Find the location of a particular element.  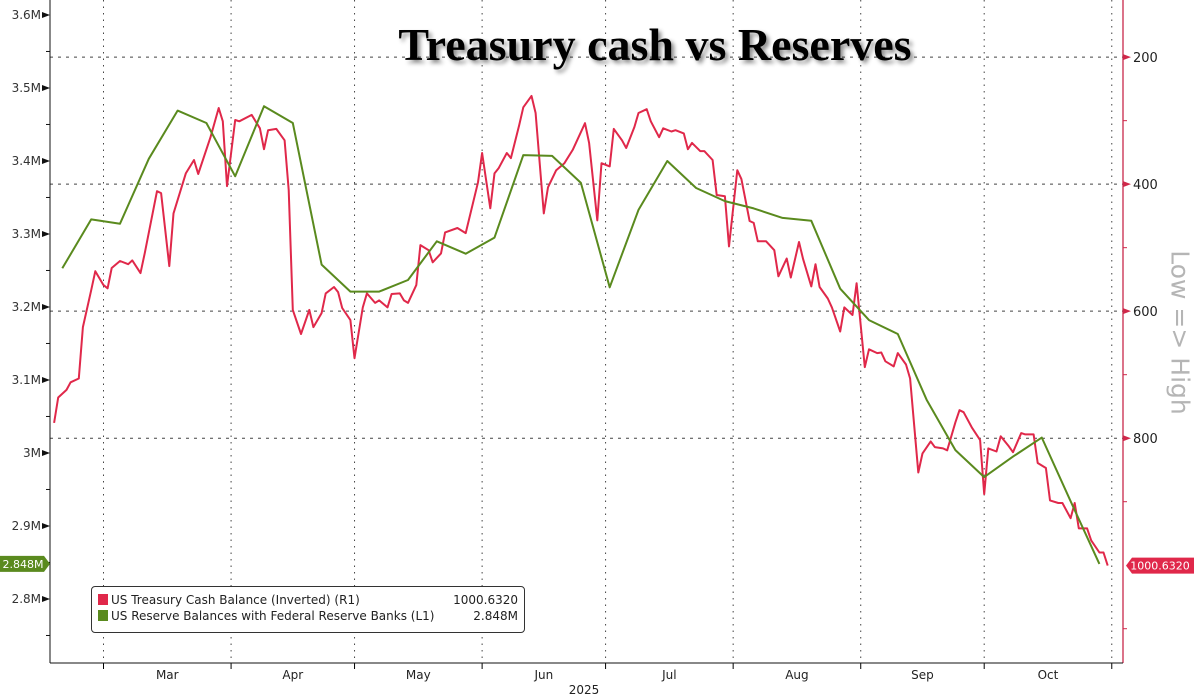

left-tick-label: 3M is located at coordinates (32, 453).